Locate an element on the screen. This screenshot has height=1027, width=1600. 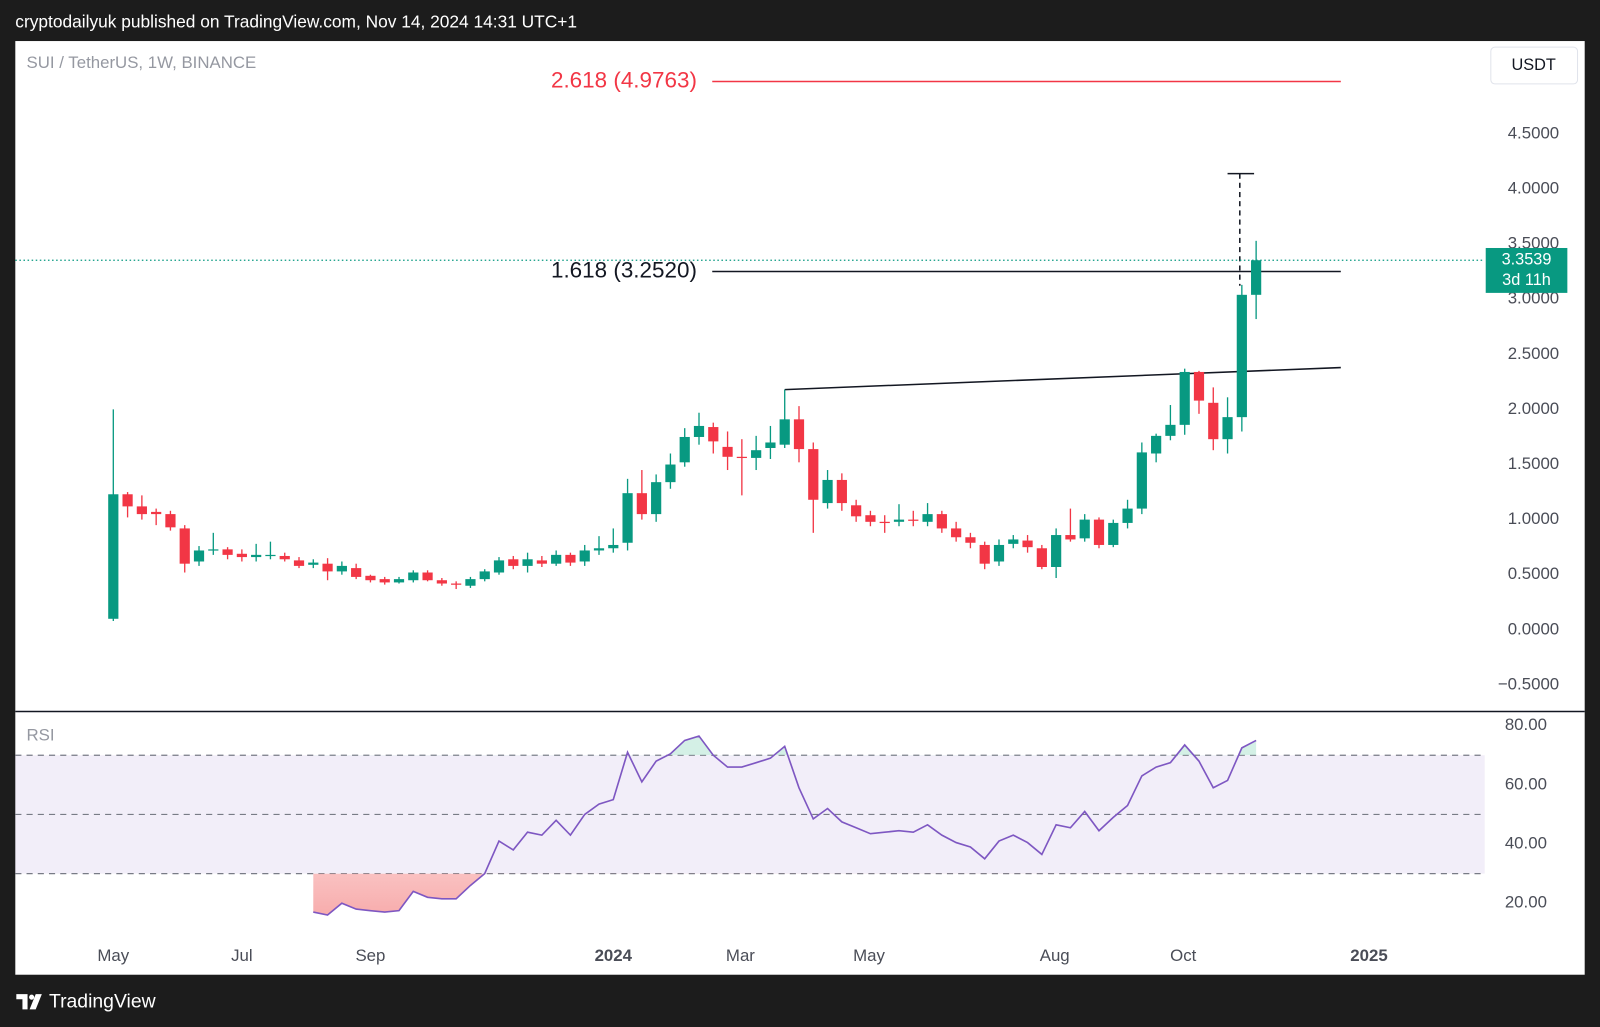
tradingview-logo: TradingView is located at coordinates (86, 1001).